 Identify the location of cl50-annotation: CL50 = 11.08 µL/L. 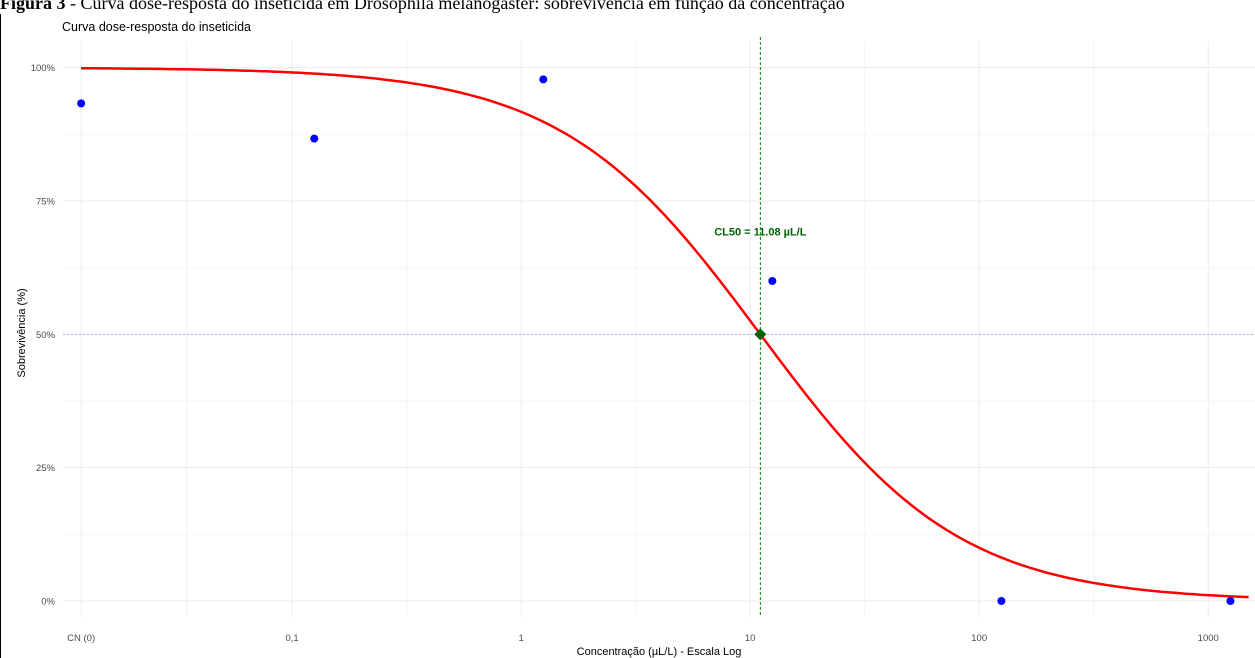
(760, 284).